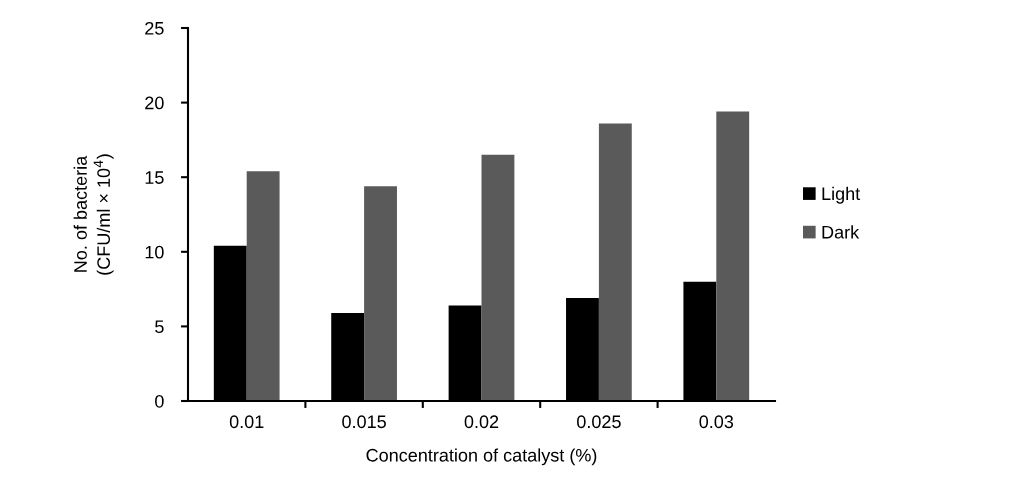 Image resolution: width=1021 pixels, height=485 pixels. What do you see at coordinates (154, 103) in the screenshot?
I see `y-tick-label: 20` at bounding box center [154, 103].